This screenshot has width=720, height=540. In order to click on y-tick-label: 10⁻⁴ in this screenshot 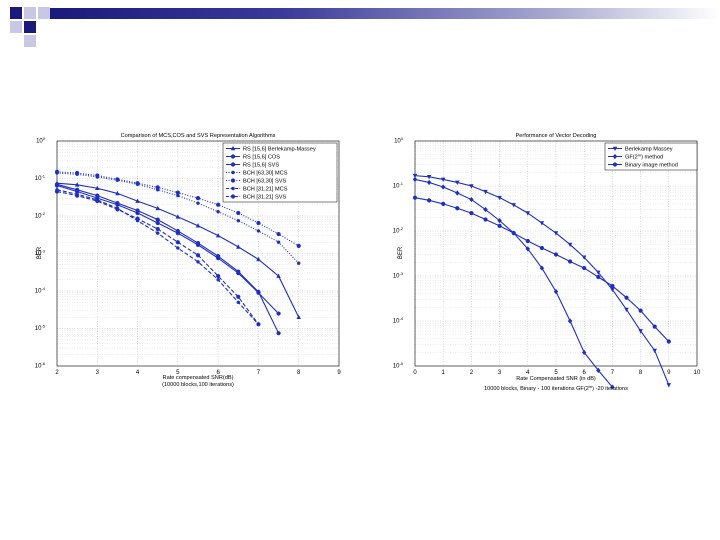, I will do `click(40, 290)`.